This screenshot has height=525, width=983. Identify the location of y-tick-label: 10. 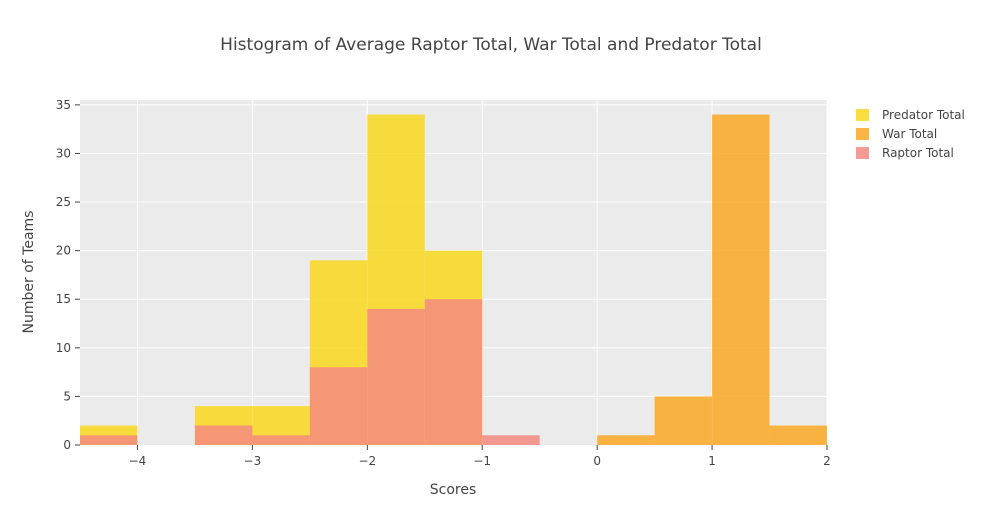
(63, 348).